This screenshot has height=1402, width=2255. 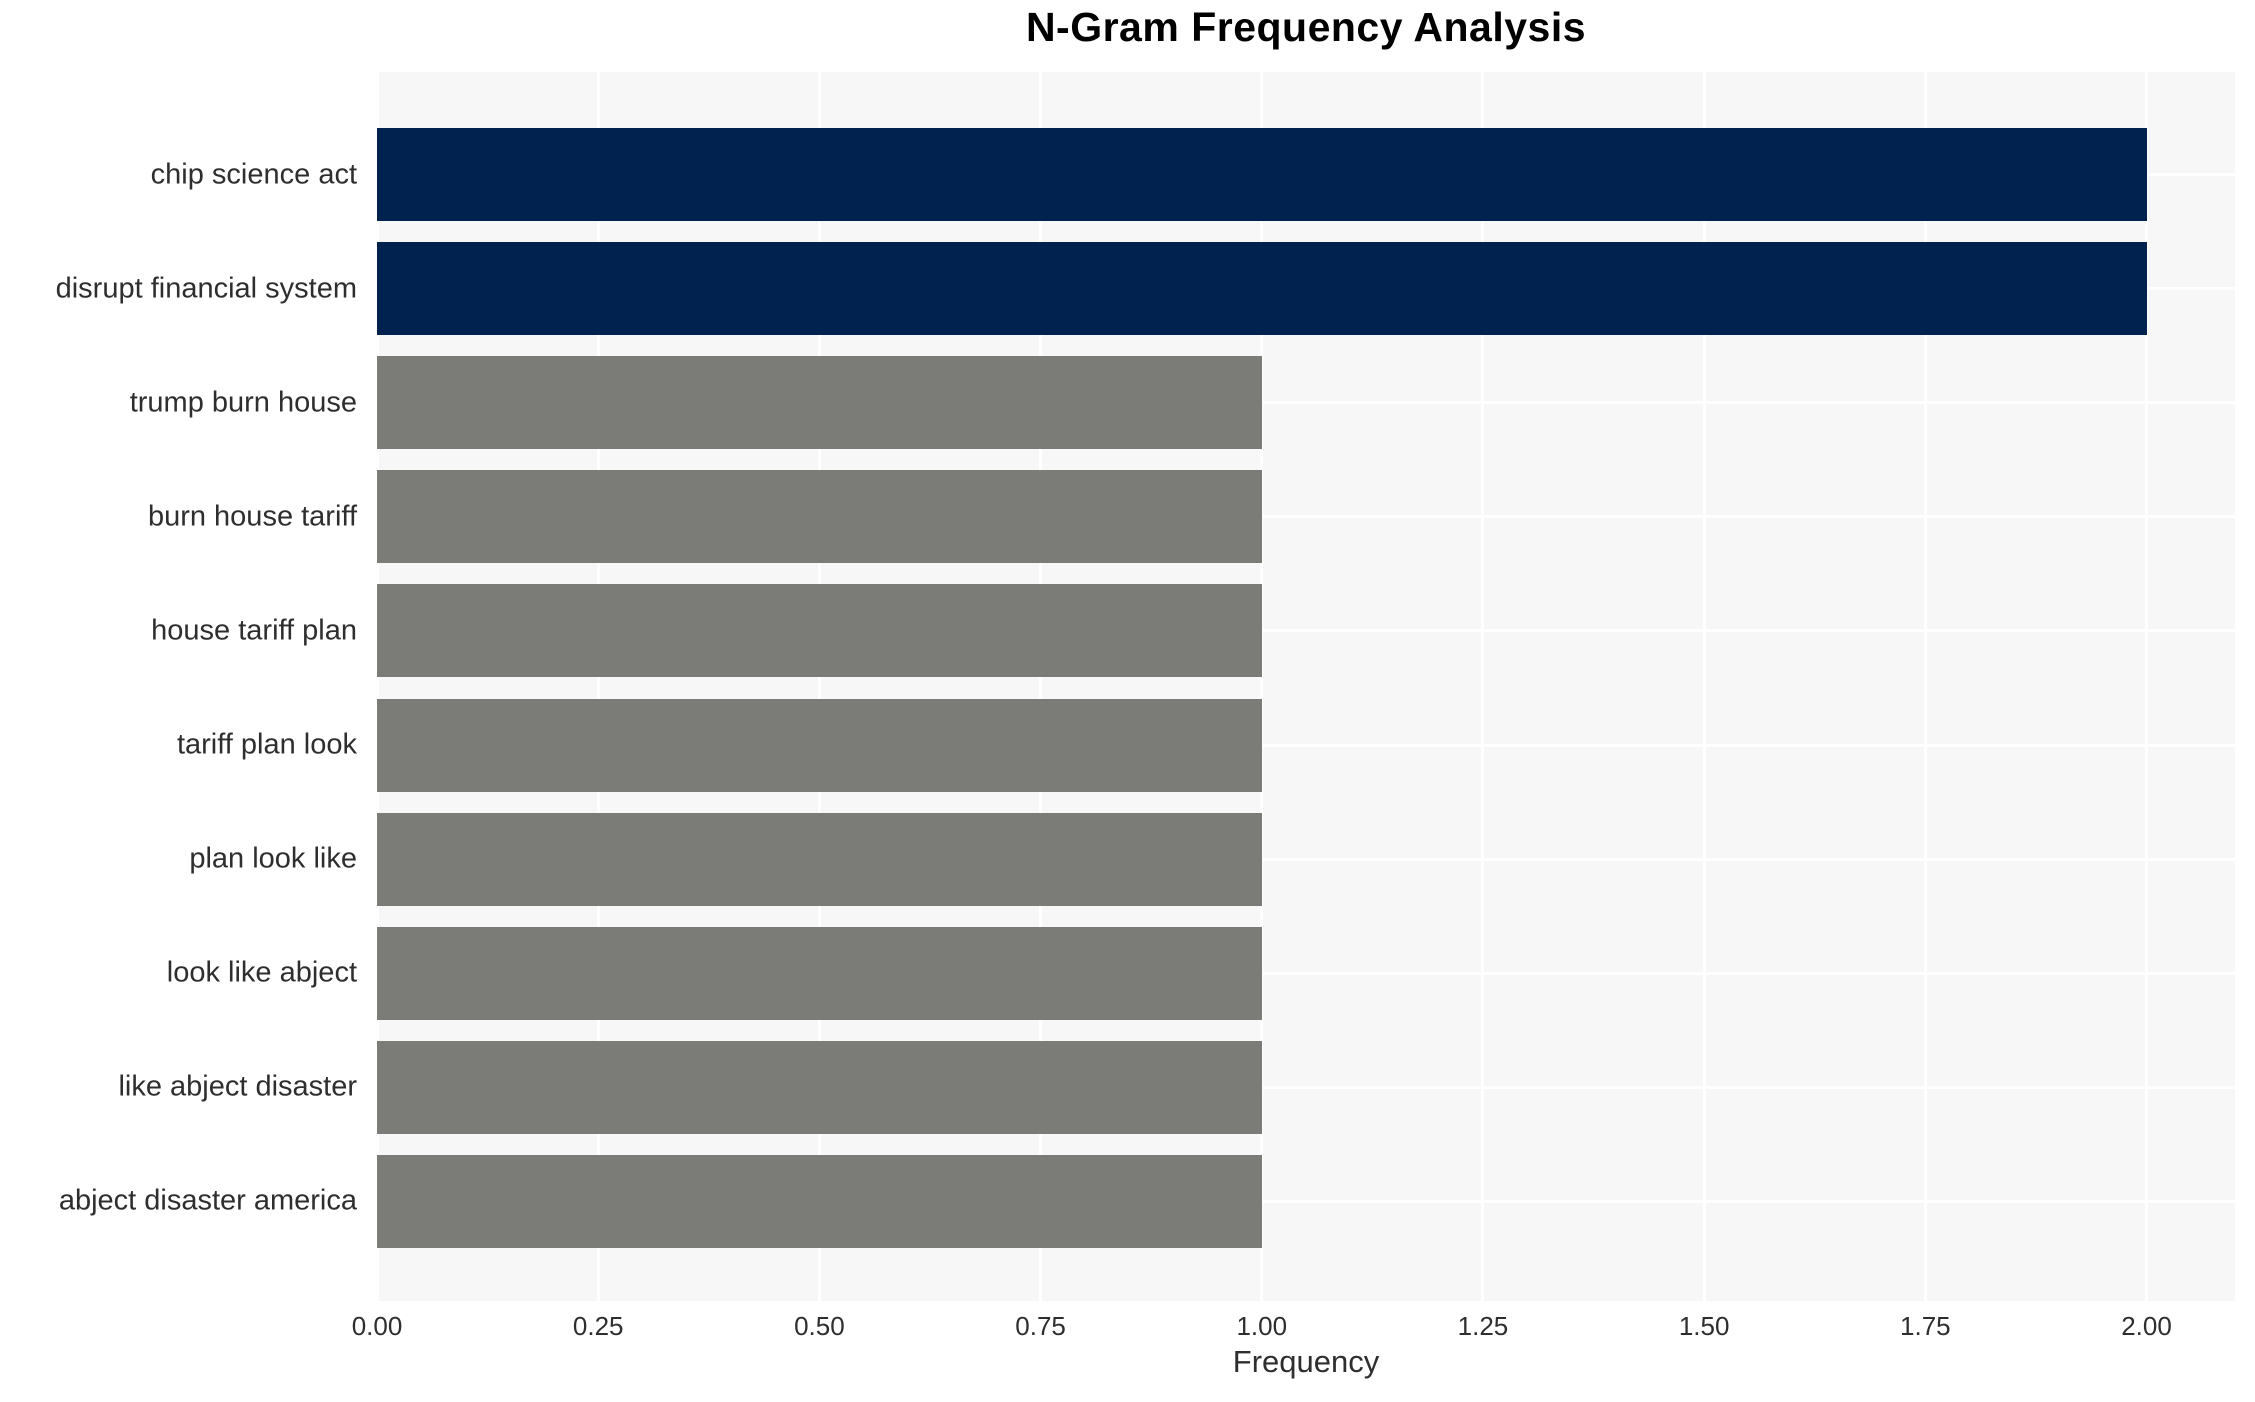 I want to click on x-axis-title: Frequency, so click(x=1306, y=1361).